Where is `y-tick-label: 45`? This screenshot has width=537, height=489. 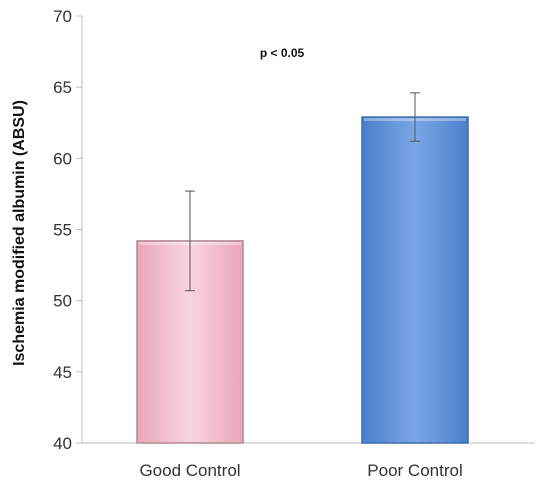 y-tick-label: 45 is located at coordinates (62, 372).